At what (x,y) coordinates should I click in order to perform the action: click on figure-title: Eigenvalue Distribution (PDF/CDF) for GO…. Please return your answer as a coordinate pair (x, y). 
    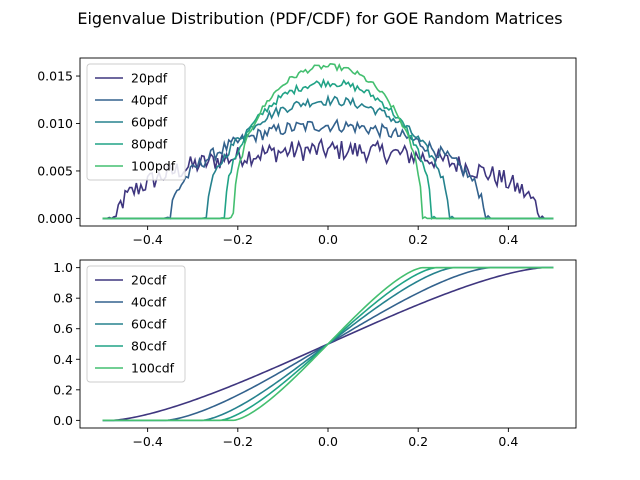
    Looking at the image, I should click on (319, 18).